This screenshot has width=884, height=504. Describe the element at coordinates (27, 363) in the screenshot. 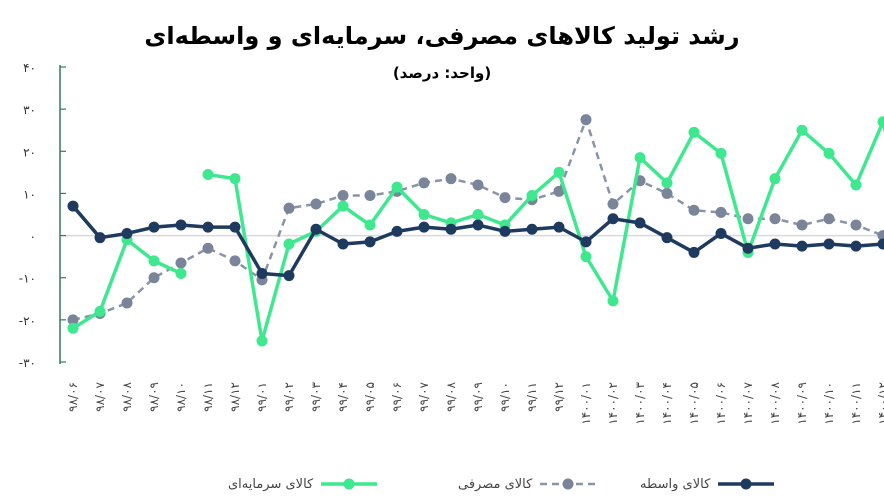

I see `y-tick-label: -۳۰` at that location.